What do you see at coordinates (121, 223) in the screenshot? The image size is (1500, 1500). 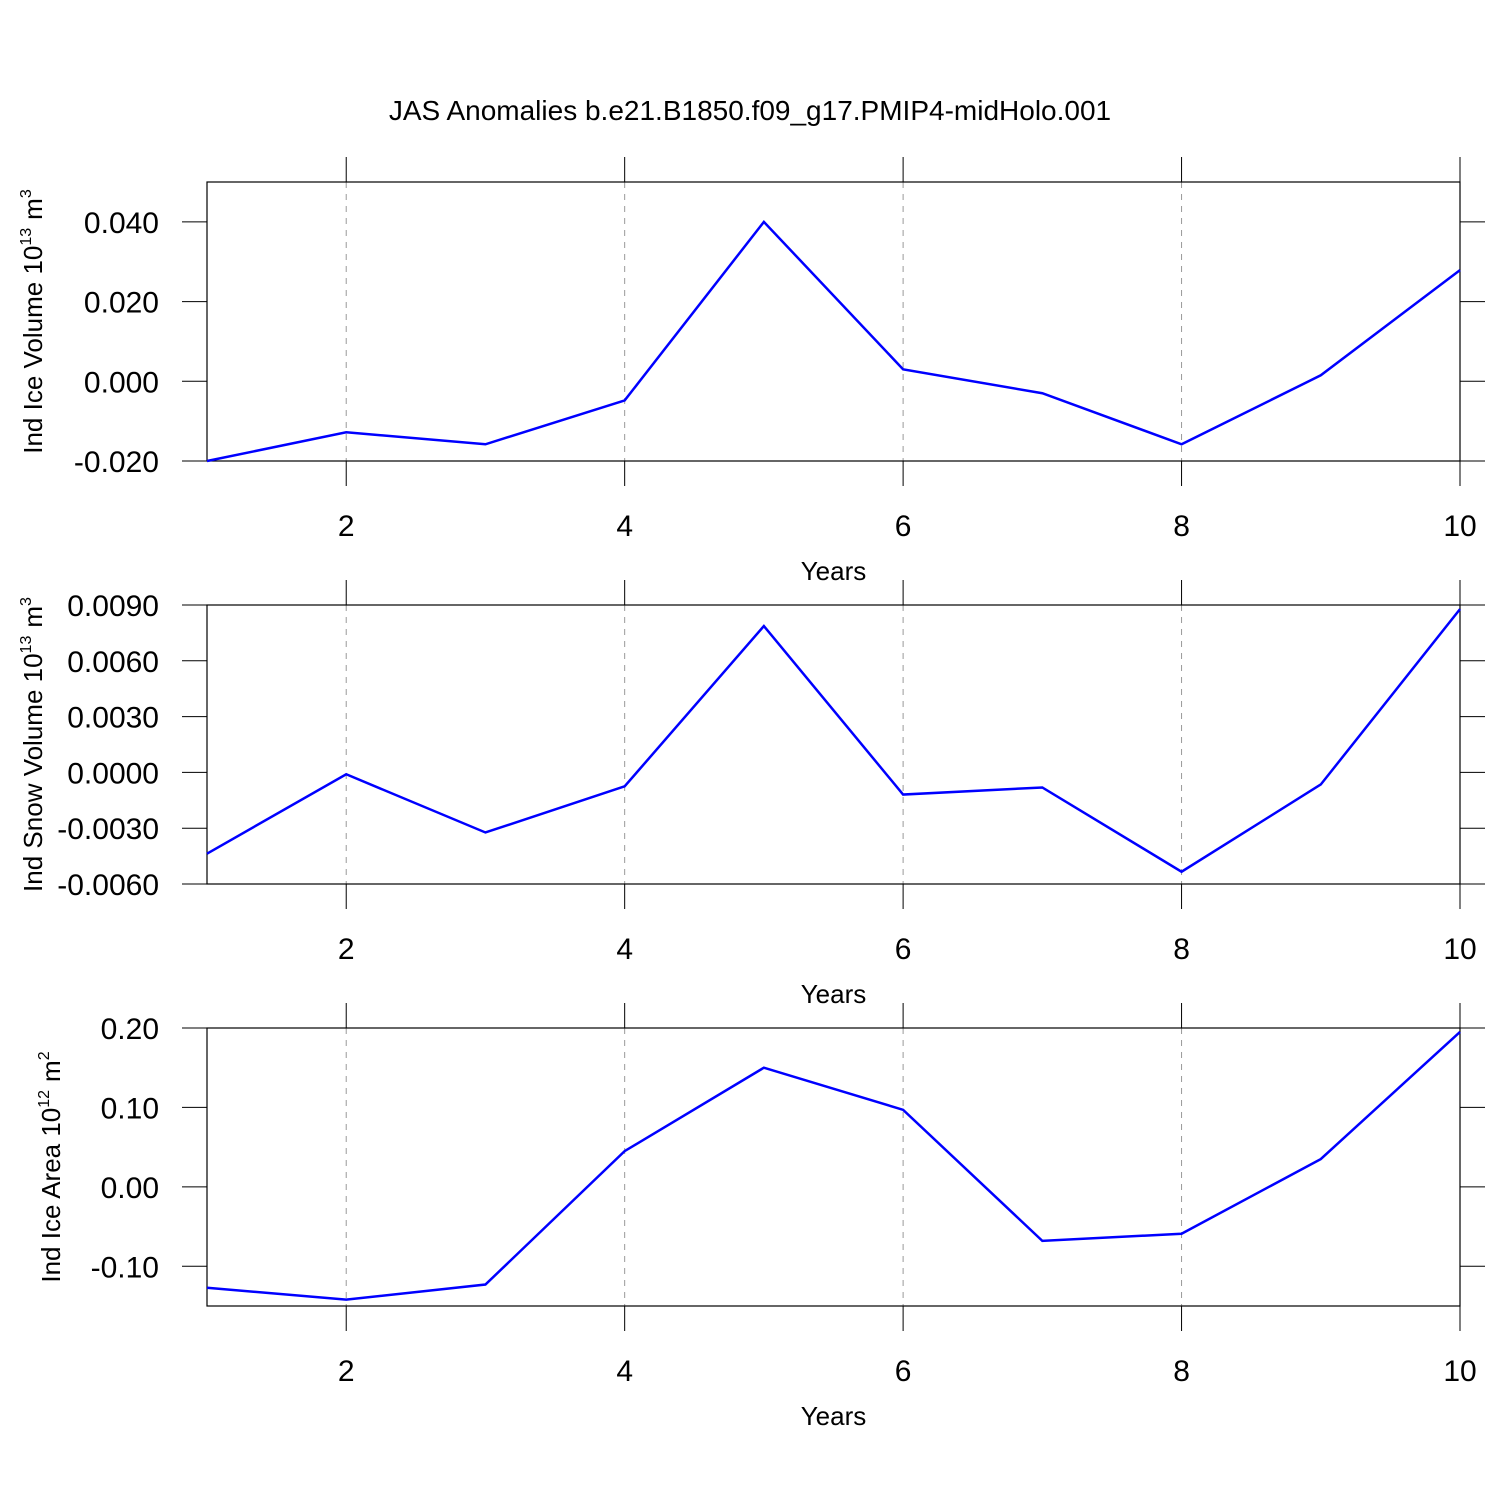 I see `y-tick-label: 0.040` at bounding box center [121, 223].